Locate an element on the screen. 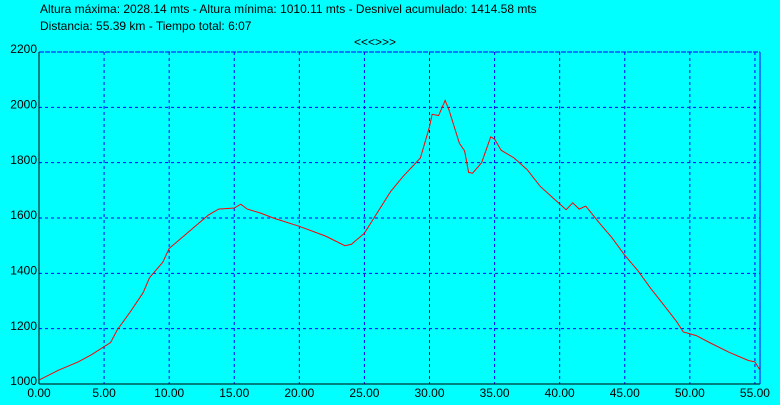 The height and width of the screenshot is (405, 780). y-tick-label: 1000 is located at coordinates (23, 381).